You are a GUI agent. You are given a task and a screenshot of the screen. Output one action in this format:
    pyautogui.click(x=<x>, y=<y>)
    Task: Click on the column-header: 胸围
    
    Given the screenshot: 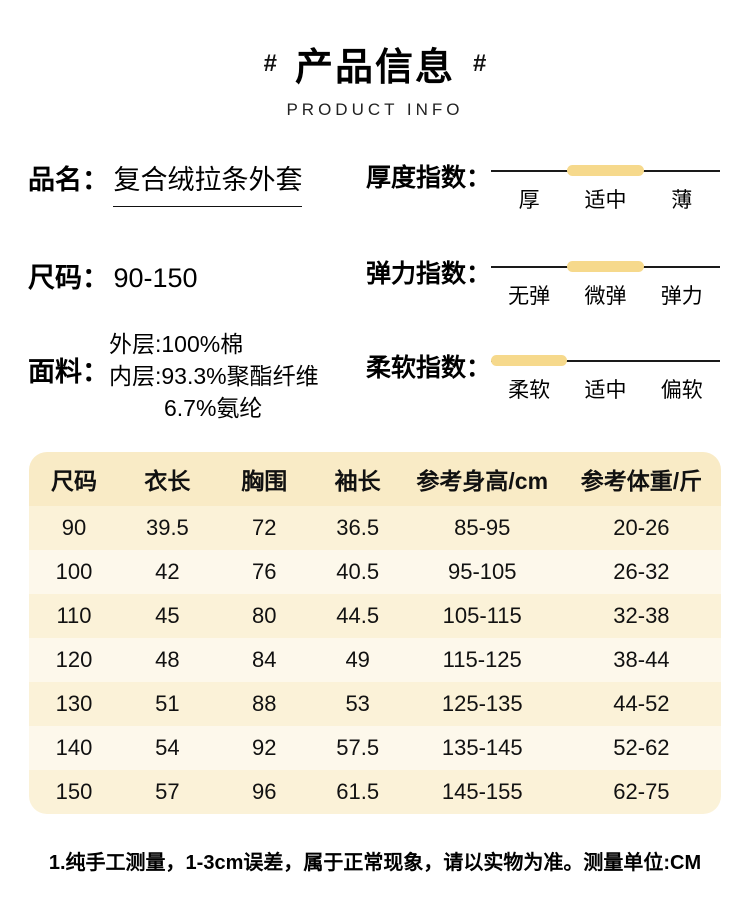 What is the action you would take?
    pyautogui.click(x=264, y=479)
    